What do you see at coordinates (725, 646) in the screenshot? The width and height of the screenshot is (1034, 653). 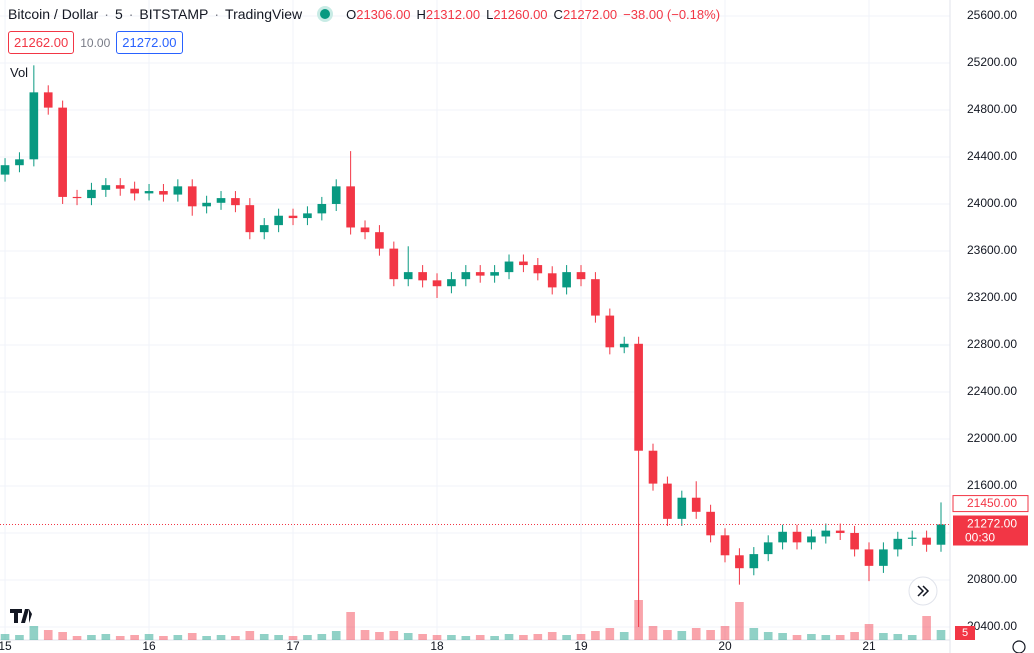 I see `x-tick-label: 20` at bounding box center [725, 646].